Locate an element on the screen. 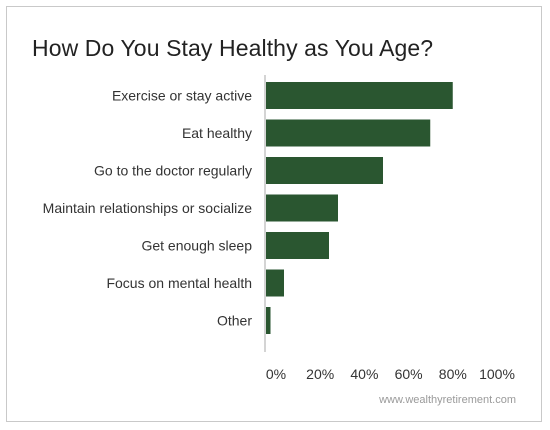 The width and height of the screenshot is (550, 430). x-tick-label: 100% is located at coordinates (497, 374).